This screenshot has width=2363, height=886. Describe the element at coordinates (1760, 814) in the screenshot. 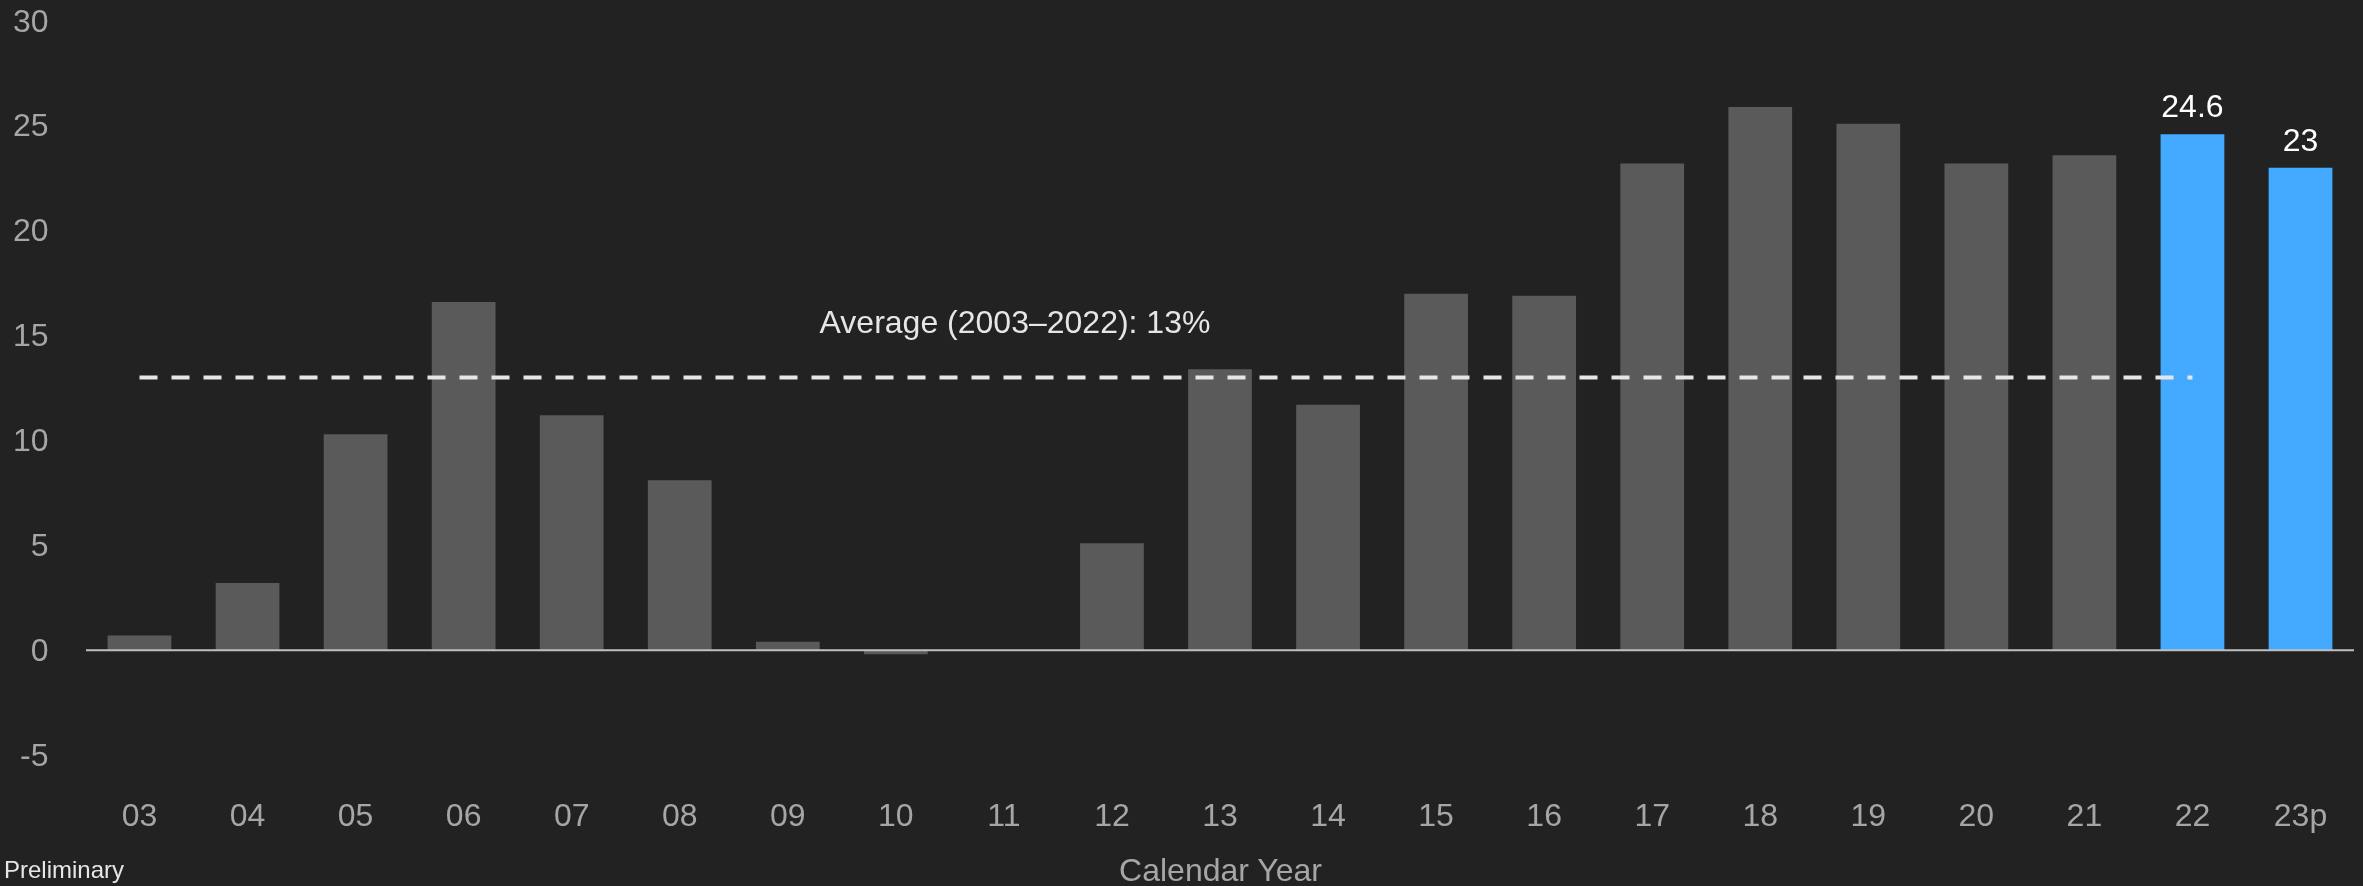

I see `x-tick-label: 18` at that location.